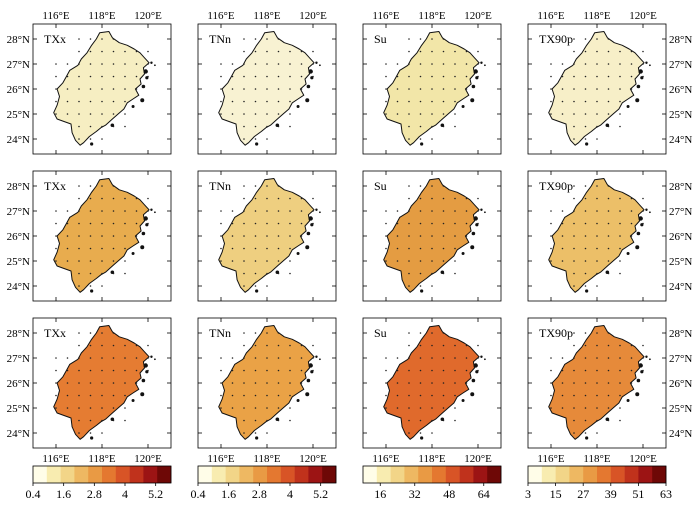 The width and height of the screenshot is (700, 507). What do you see at coordinates (18, 262) in the screenshot?
I see `lat-tick-label: 25°N` at bounding box center [18, 262].